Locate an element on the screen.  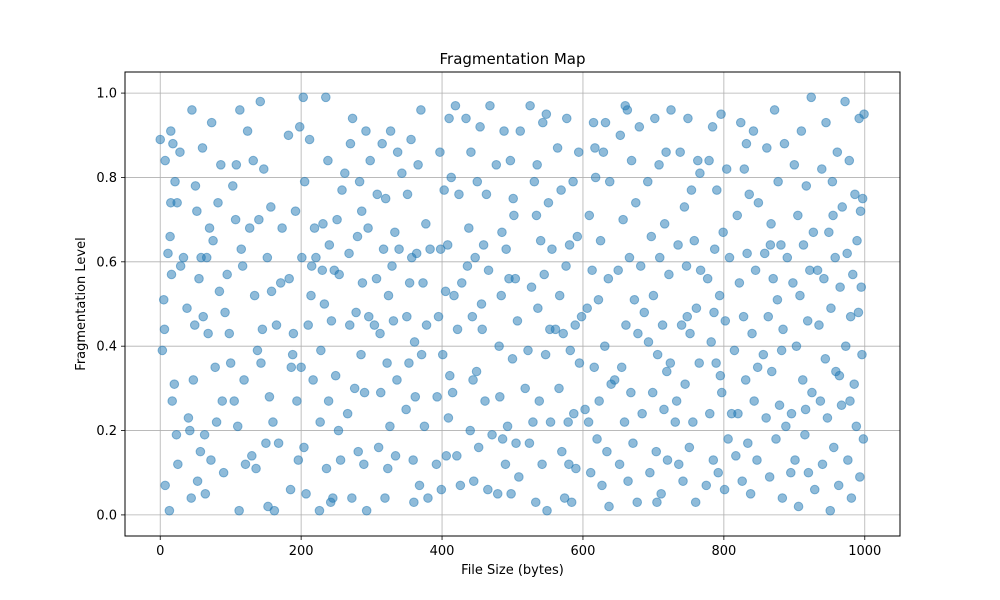
x-axis-label: File Size (bytes) is located at coordinates (512, 570).